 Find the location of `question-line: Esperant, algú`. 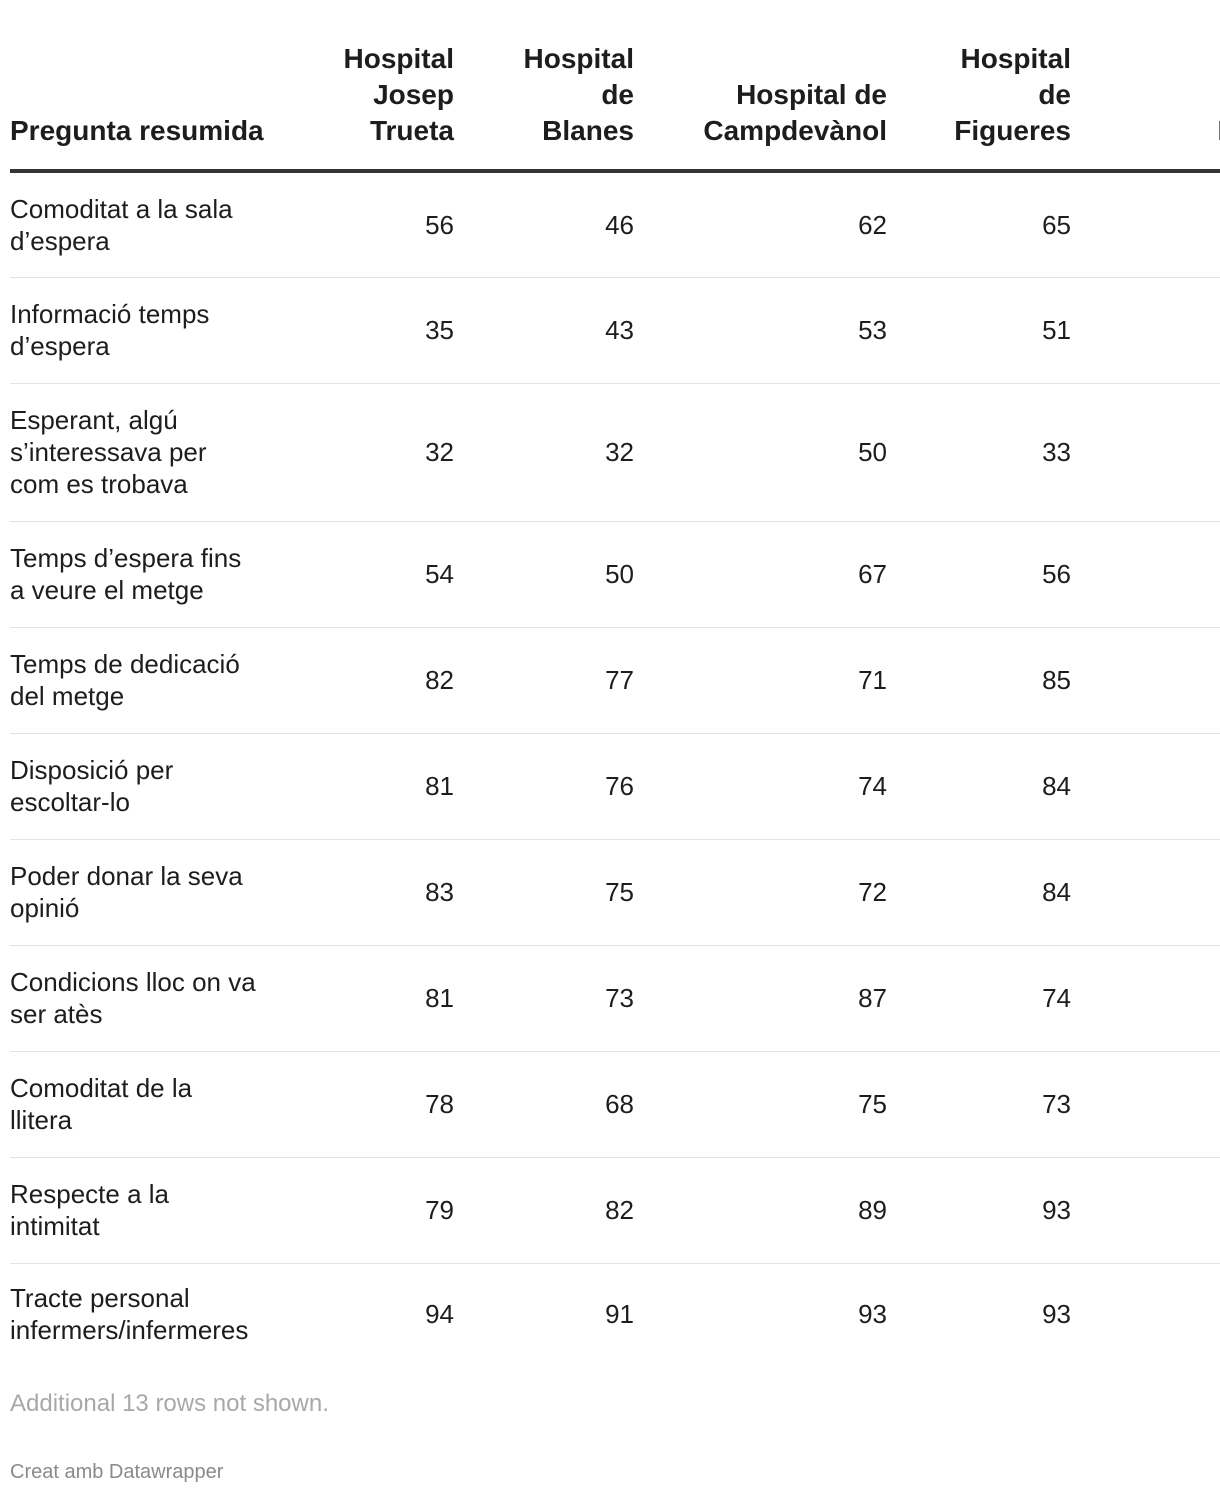

question-line: Esperant, algú is located at coordinates (94, 420).